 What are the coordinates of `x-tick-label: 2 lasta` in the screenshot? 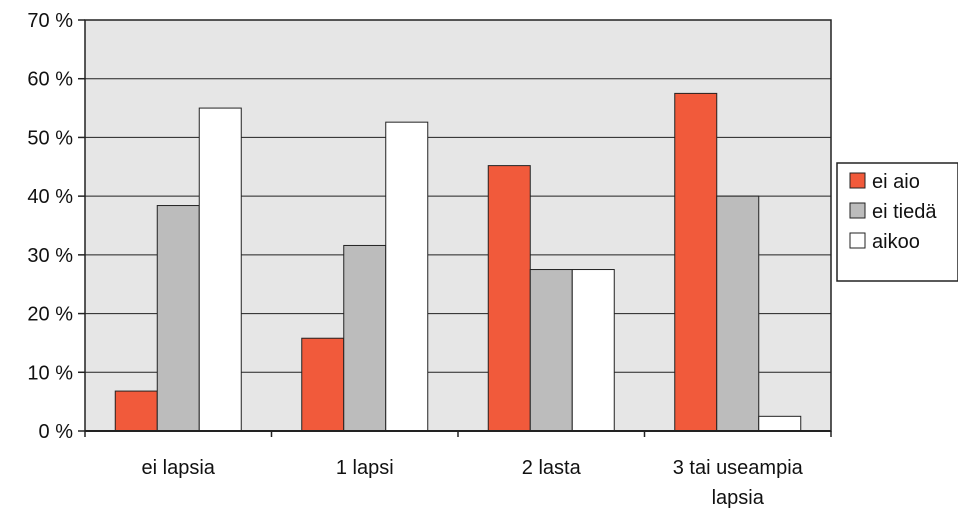 It's located at (552, 468).